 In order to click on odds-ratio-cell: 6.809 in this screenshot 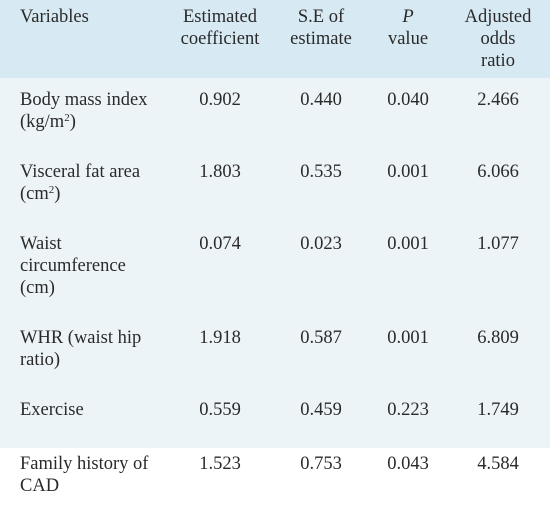, I will do `click(498, 338)`.